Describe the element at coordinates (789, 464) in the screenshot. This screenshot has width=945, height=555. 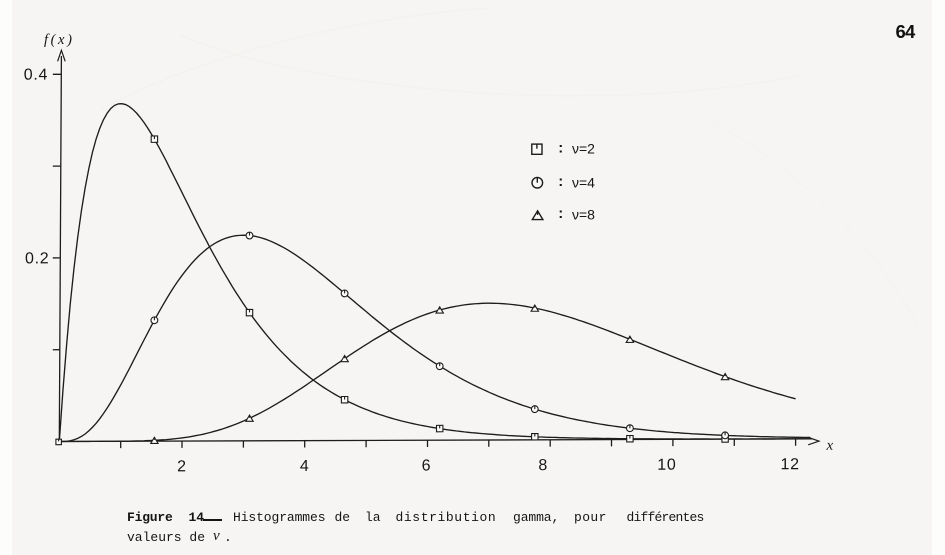
I see `svg-text: 12` at that location.